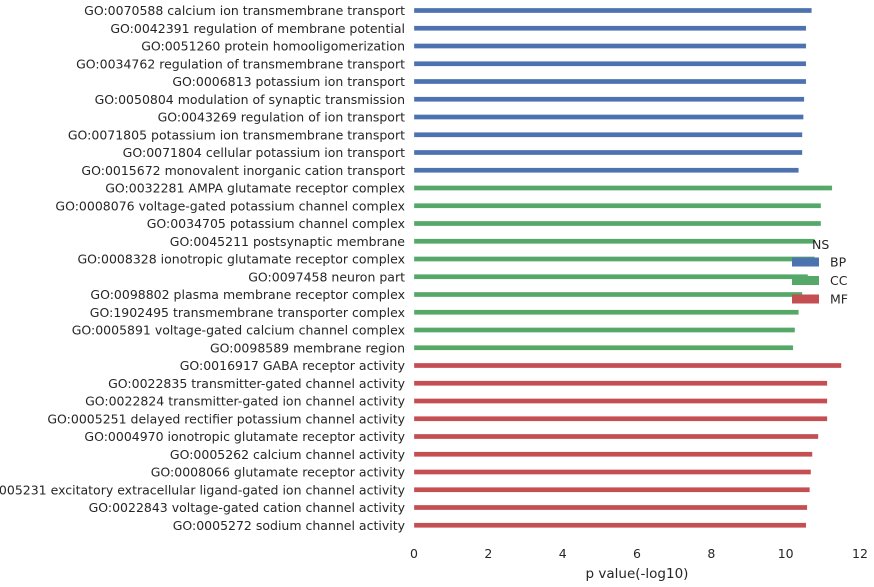  Describe the element at coordinates (820, 244) in the screenshot. I see `legend-title: NS` at that location.